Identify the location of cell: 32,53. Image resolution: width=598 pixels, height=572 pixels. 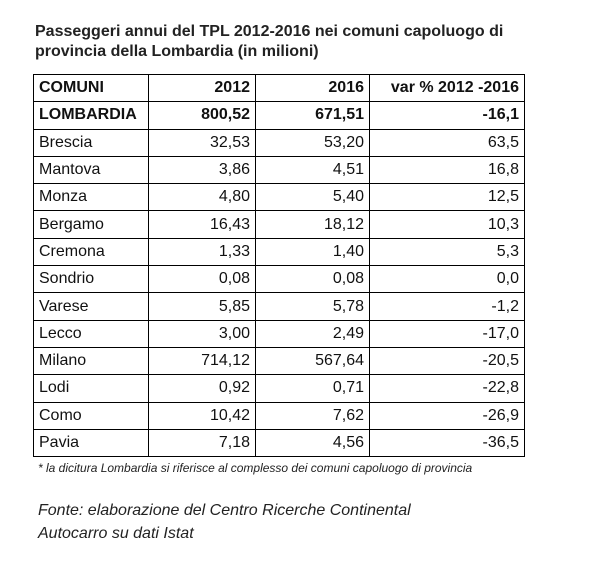
(202, 142).